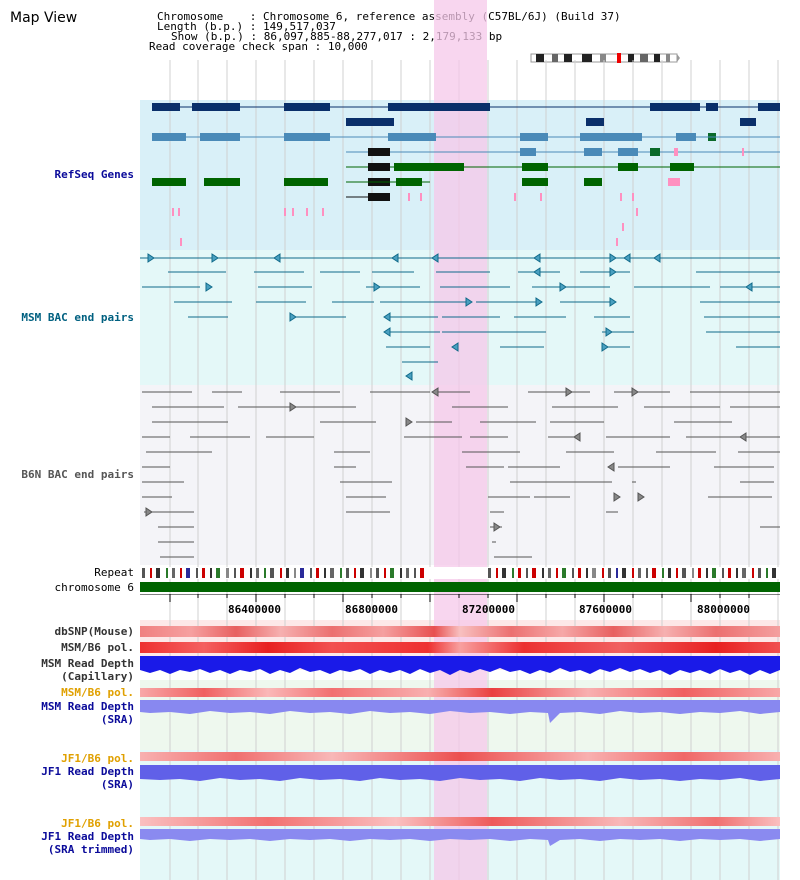  Describe the element at coordinates (460, 632) in the screenshot. I see `dbsnp-track` at that location.